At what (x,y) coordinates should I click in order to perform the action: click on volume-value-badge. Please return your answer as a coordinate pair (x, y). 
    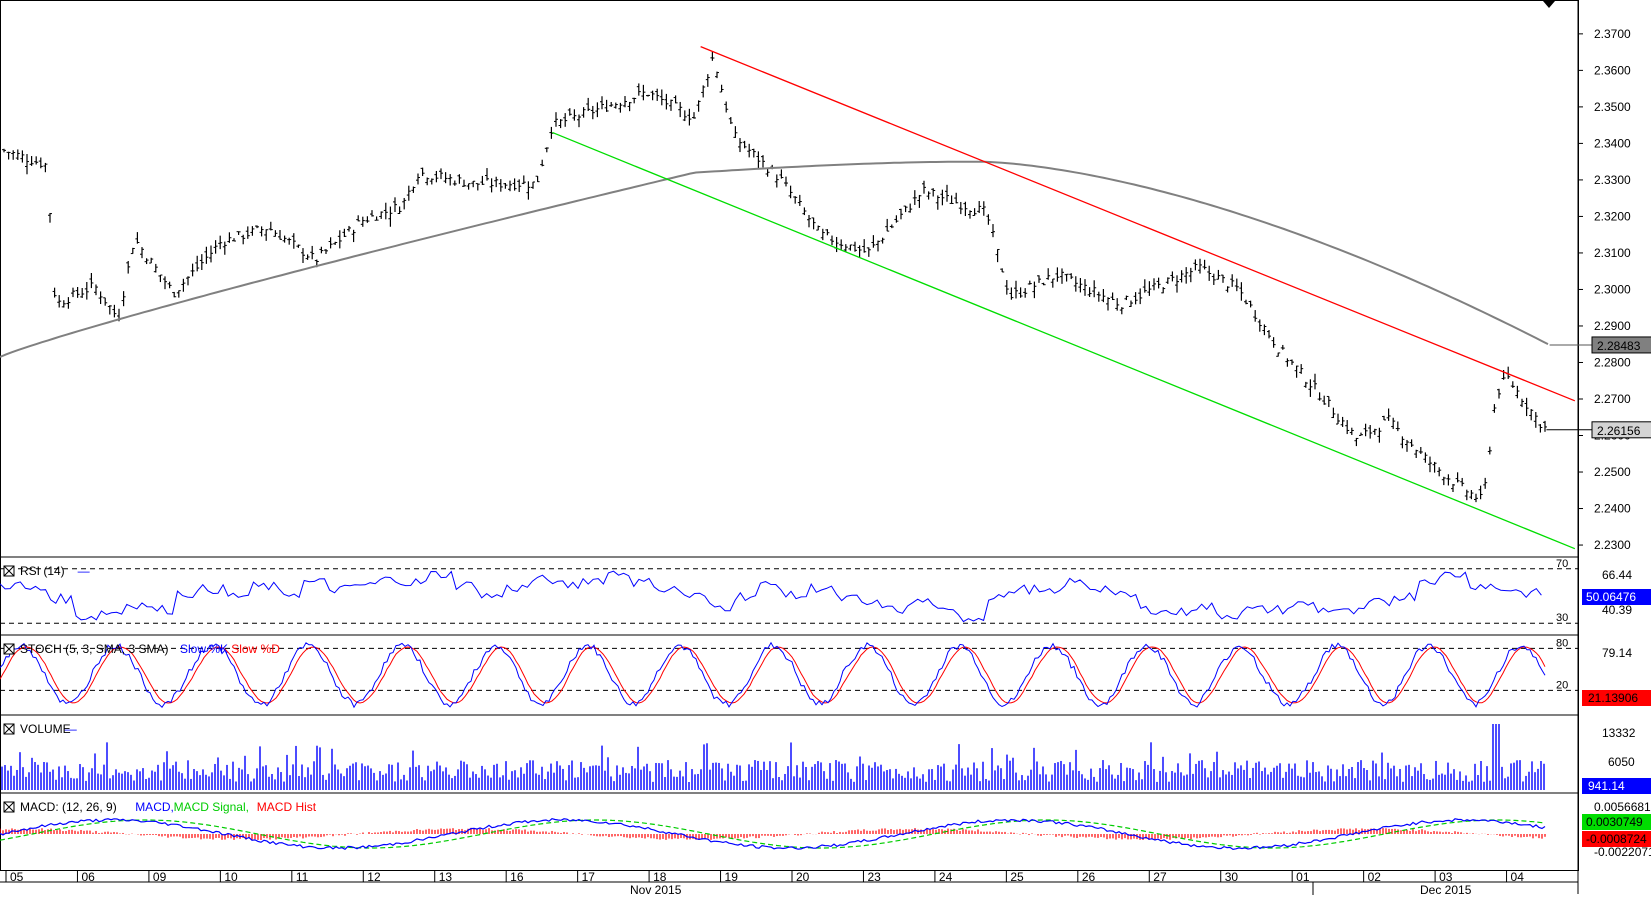
    Looking at the image, I should click on (1616, 786).